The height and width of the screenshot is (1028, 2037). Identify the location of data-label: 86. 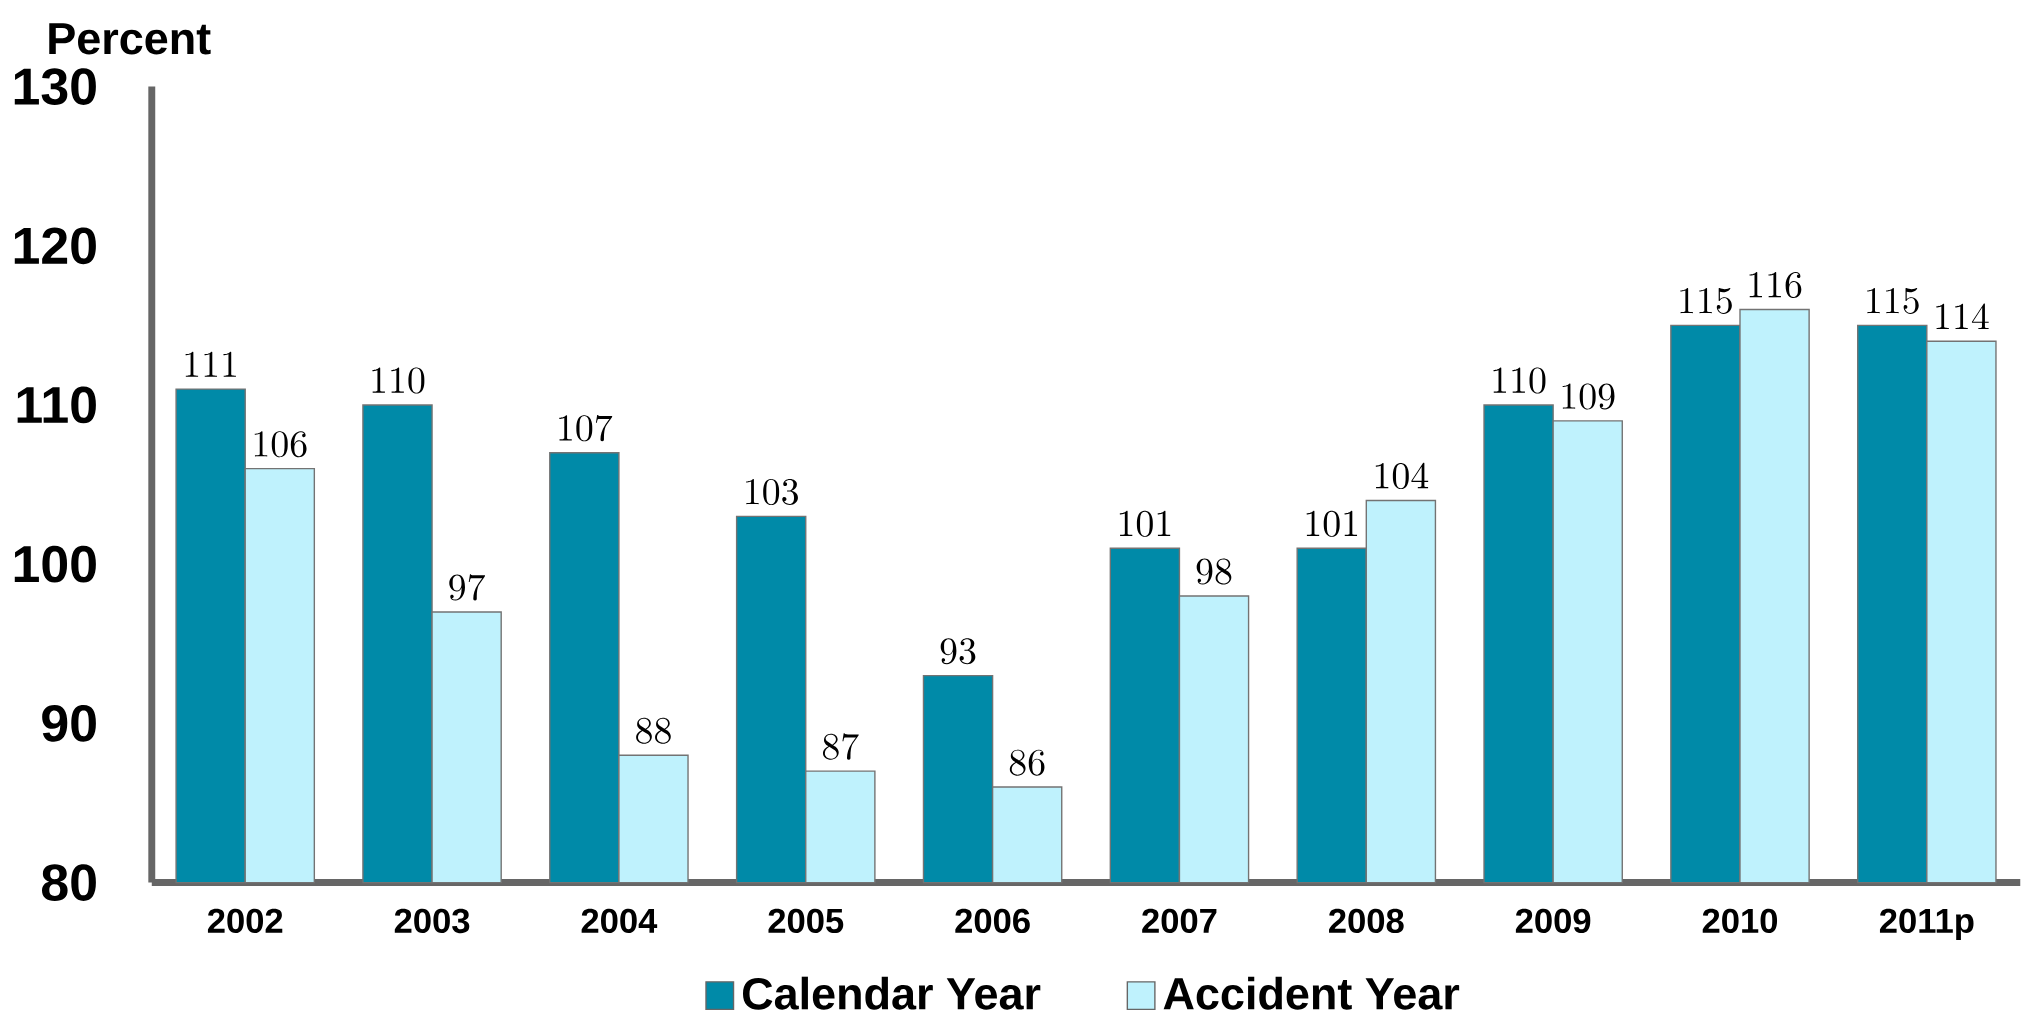
(1027, 762).